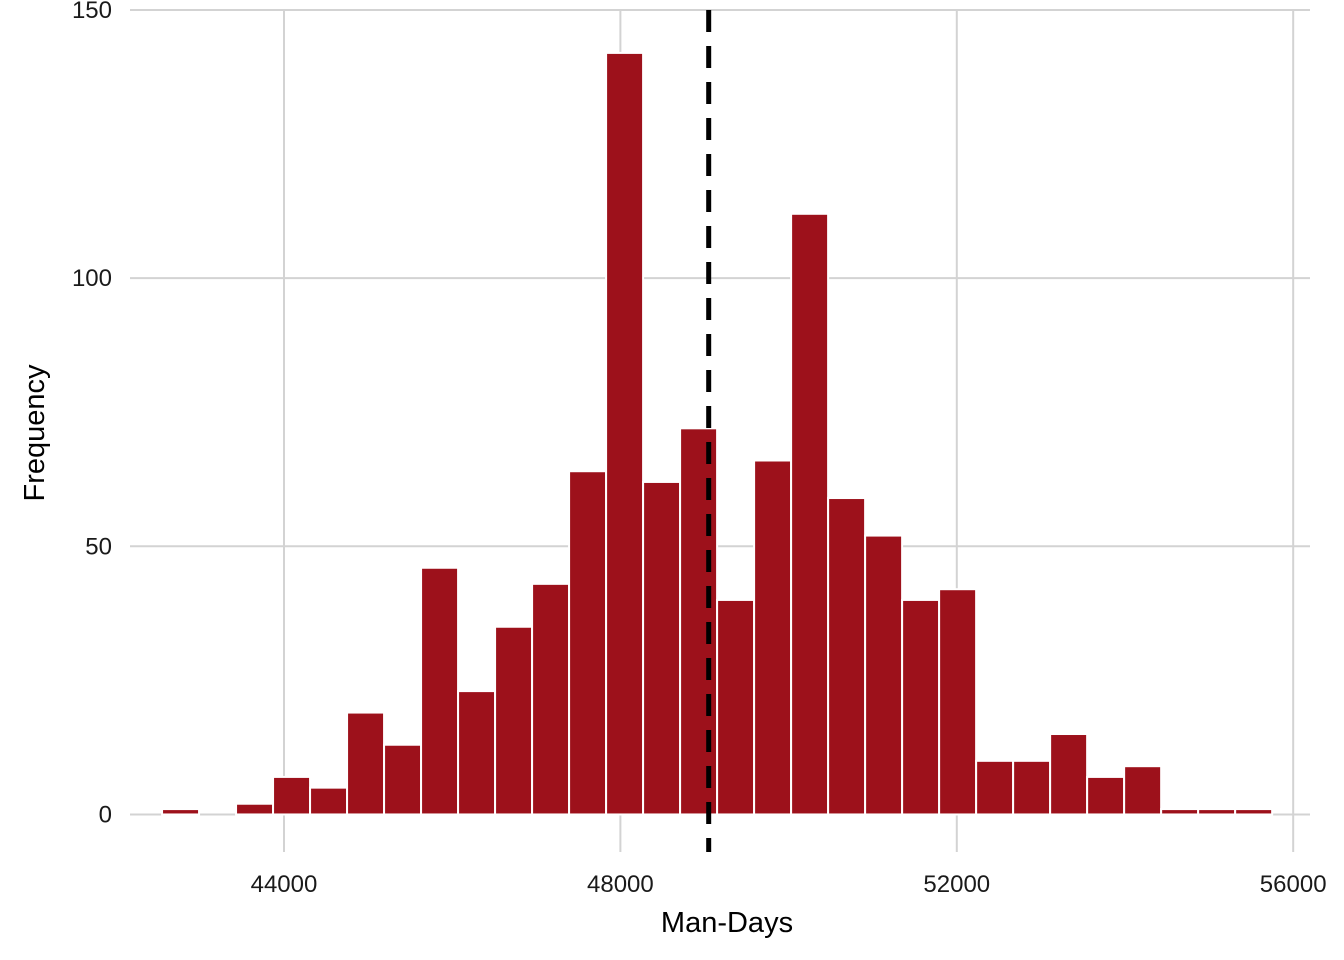 The image size is (1344, 960). I want to click on x-tick-label: 48000, so click(620, 884).